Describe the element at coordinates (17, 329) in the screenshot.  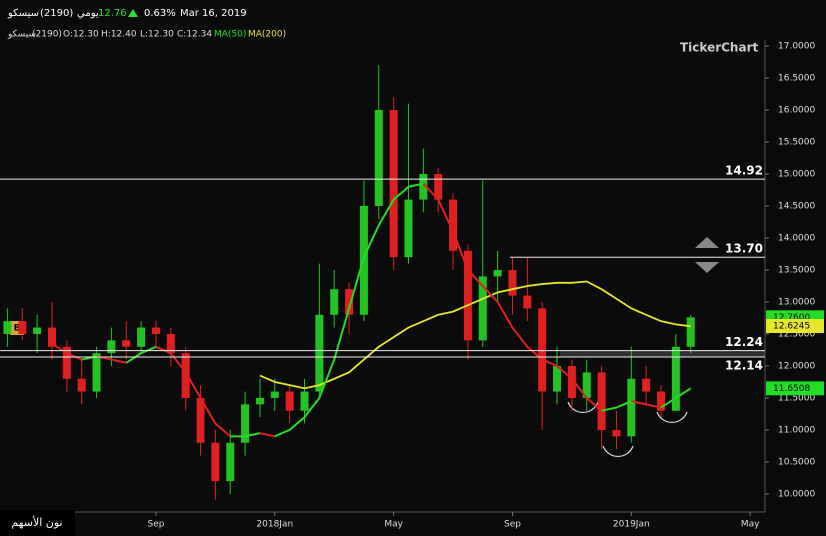
I see `marker: B` at that location.